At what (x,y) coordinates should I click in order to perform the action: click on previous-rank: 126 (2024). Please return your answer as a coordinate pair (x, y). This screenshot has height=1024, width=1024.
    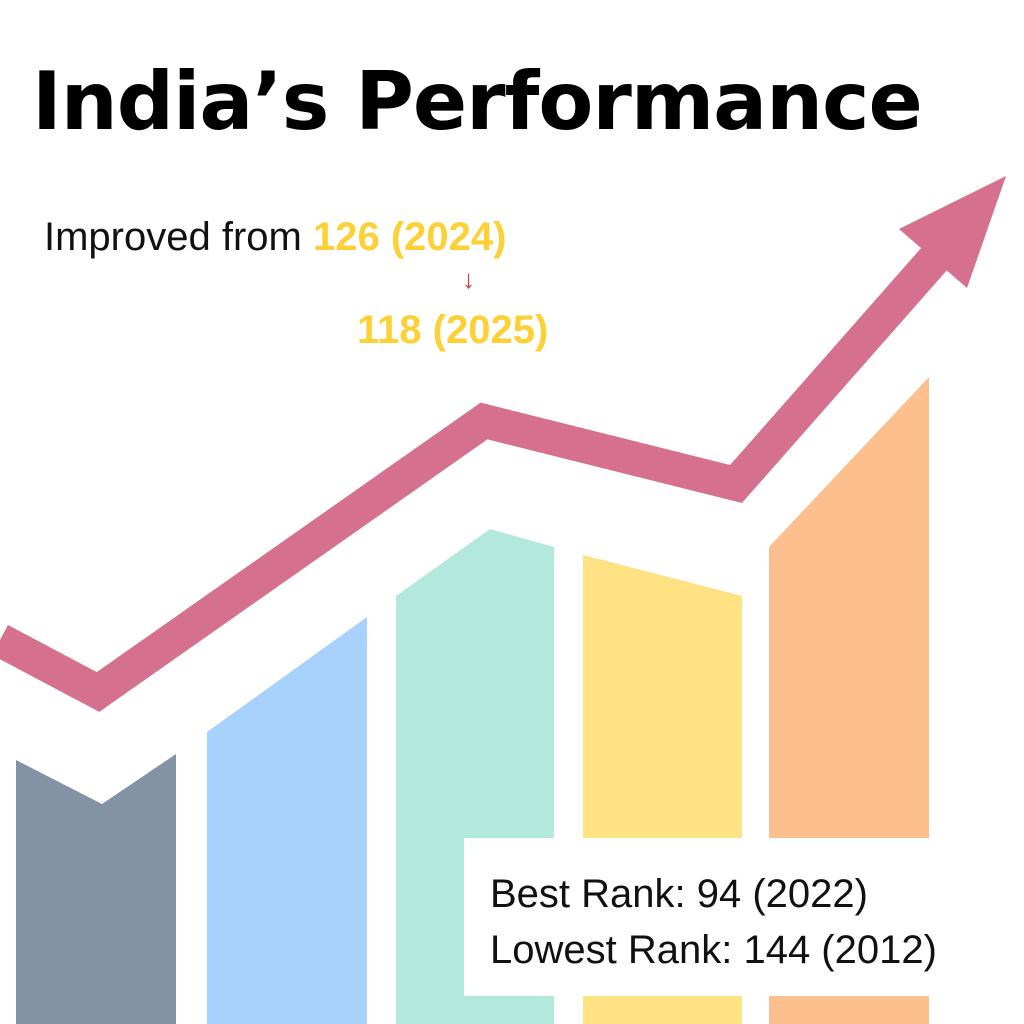
    Looking at the image, I should click on (409, 237).